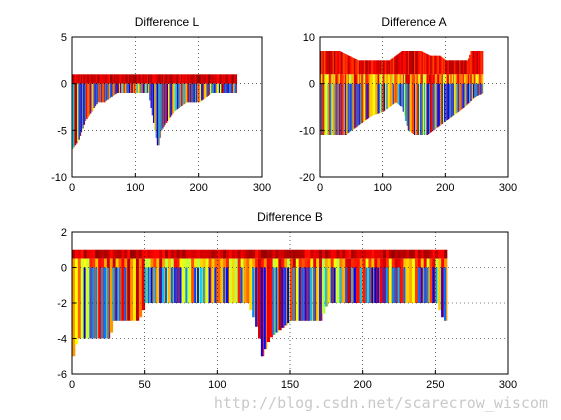  What do you see at coordinates (508, 385) in the screenshot?
I see `x-tick-label: 300` at bounding box center [508, 385].